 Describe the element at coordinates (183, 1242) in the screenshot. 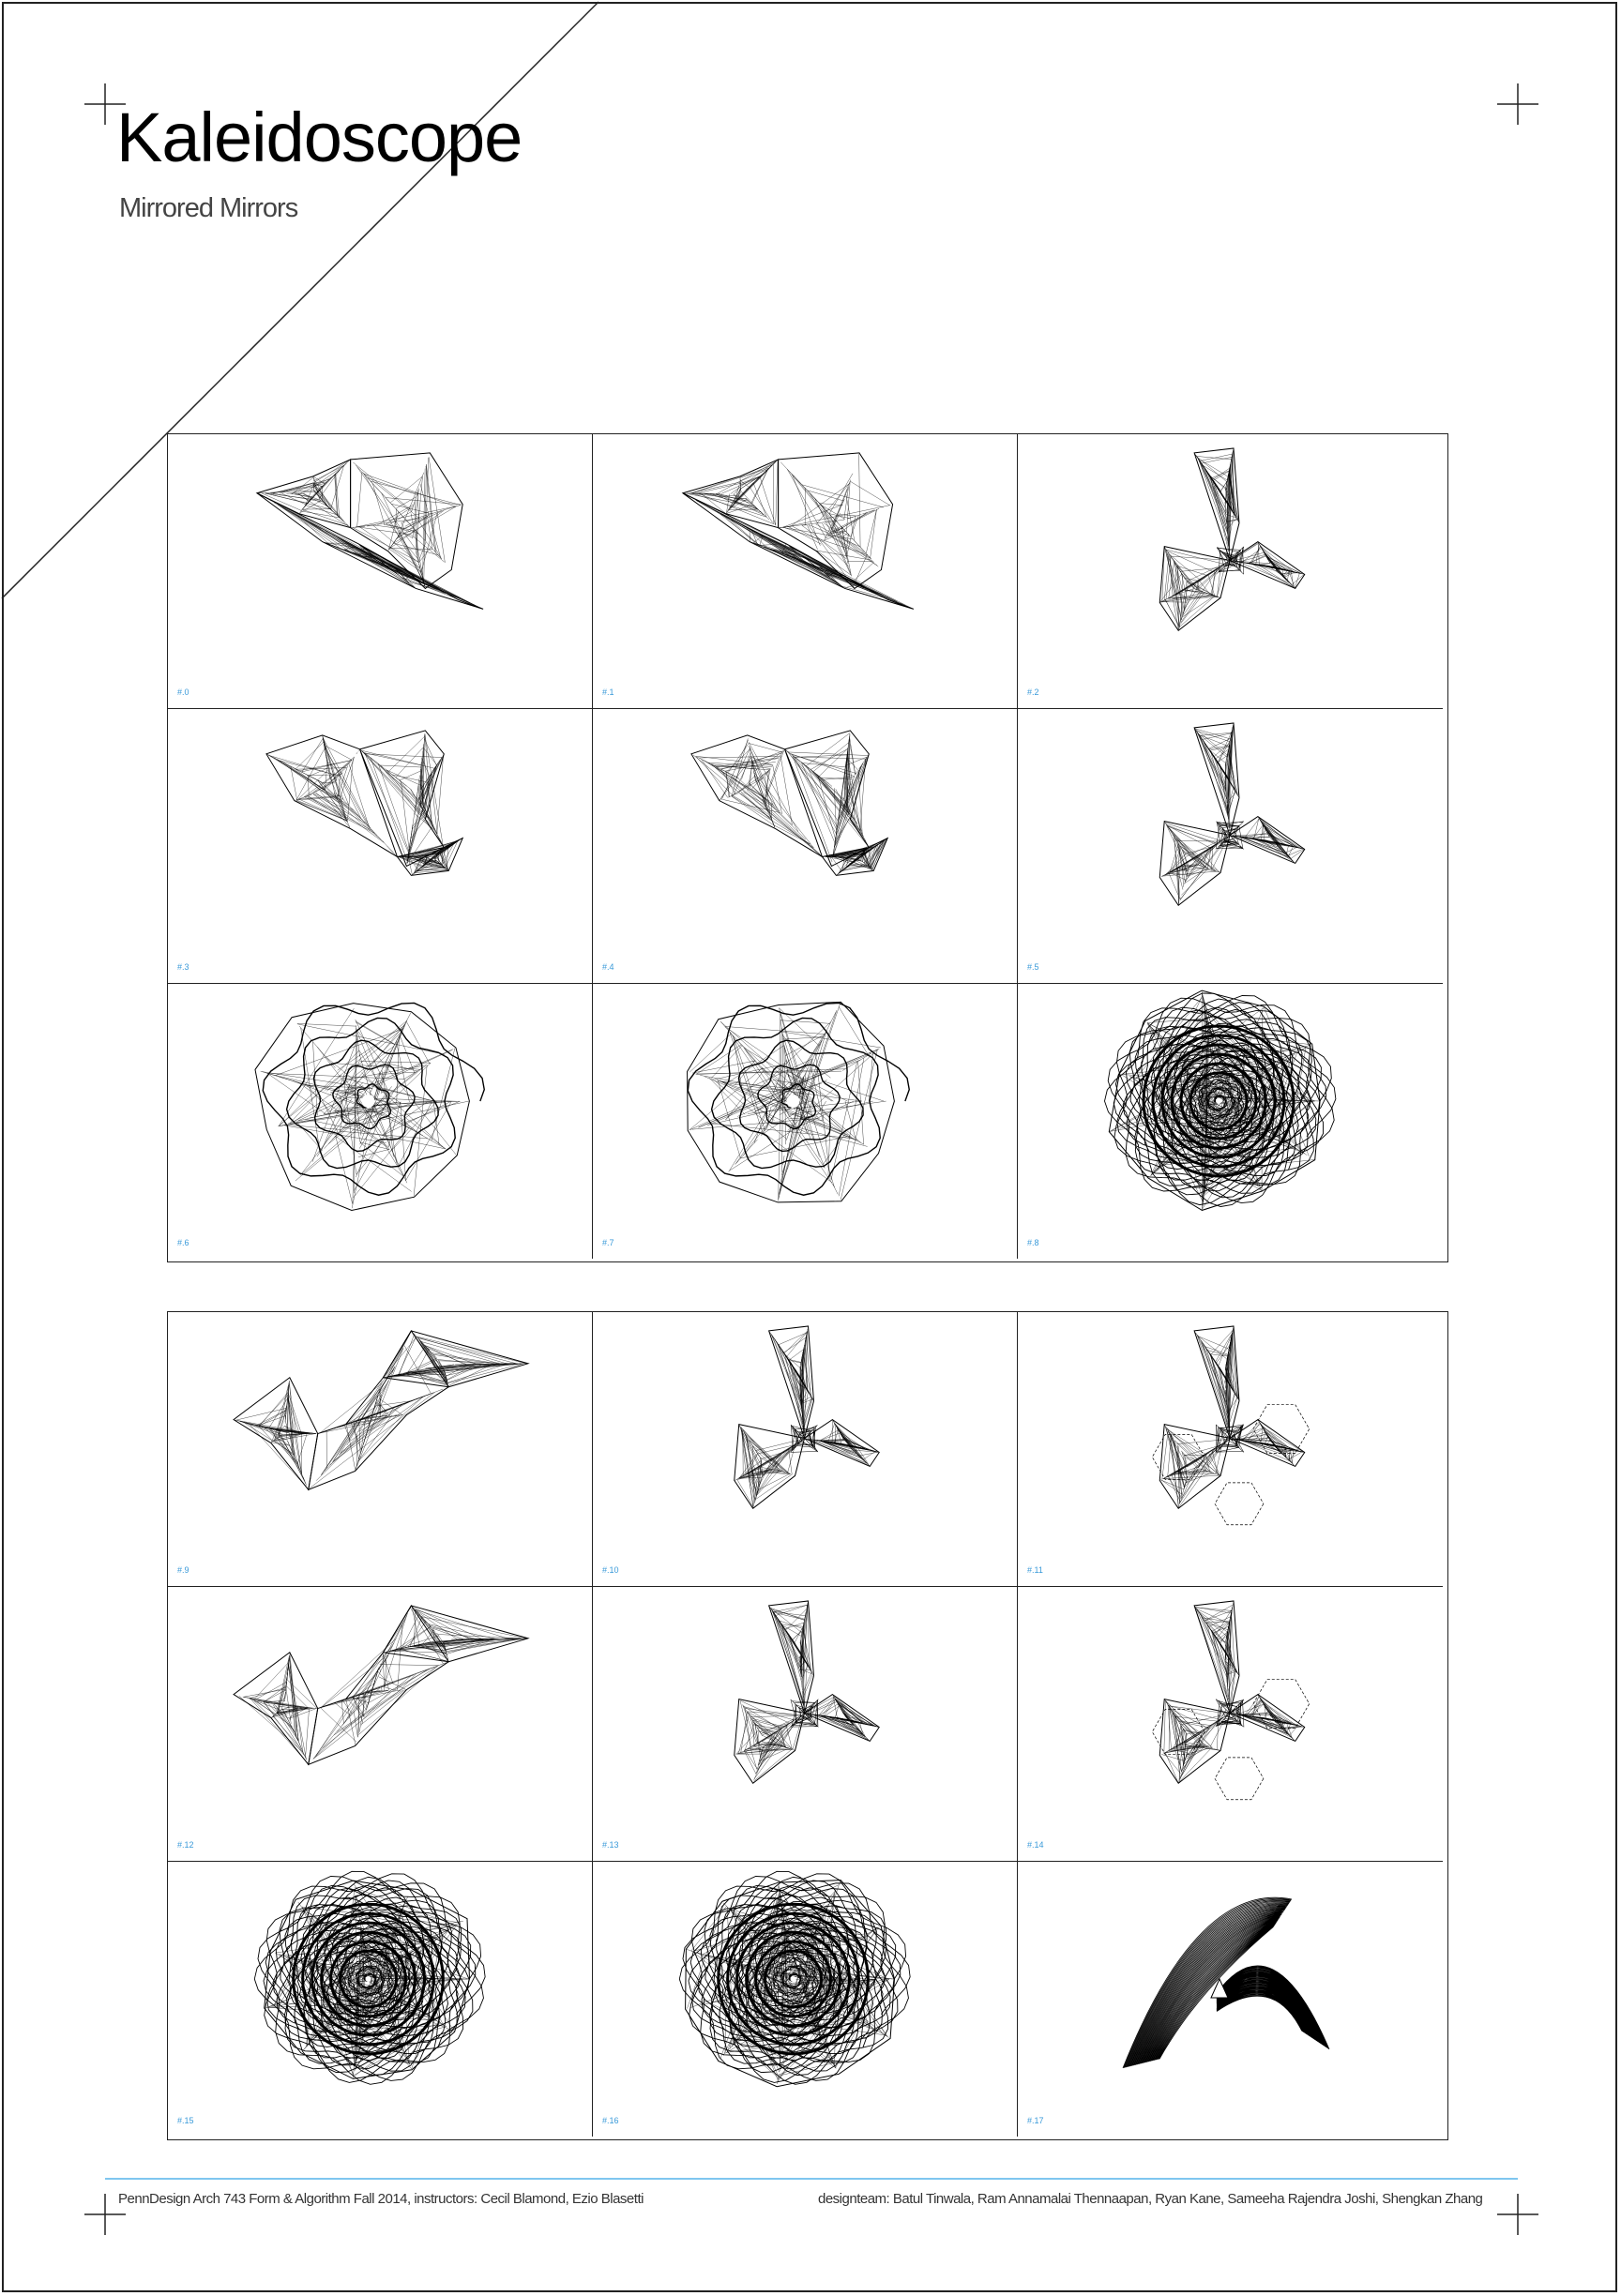

I see `panel-label: #.6` at that location.